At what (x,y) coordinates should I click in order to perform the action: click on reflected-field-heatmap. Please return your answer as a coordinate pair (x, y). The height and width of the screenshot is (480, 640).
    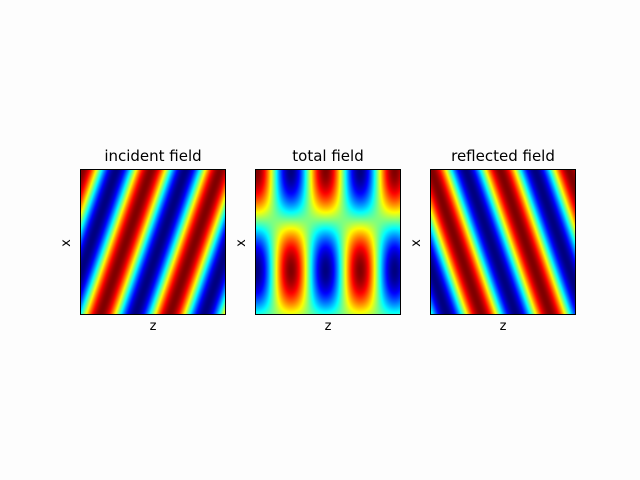
    Looking at the image, I should click on (503, 242).